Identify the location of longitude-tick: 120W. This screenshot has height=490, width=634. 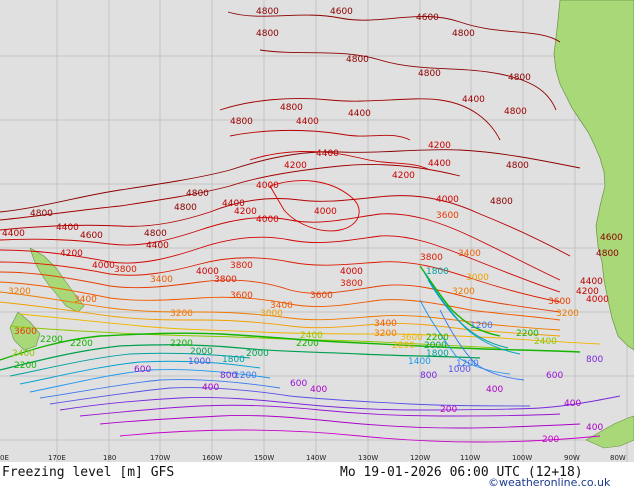
(420, 458).